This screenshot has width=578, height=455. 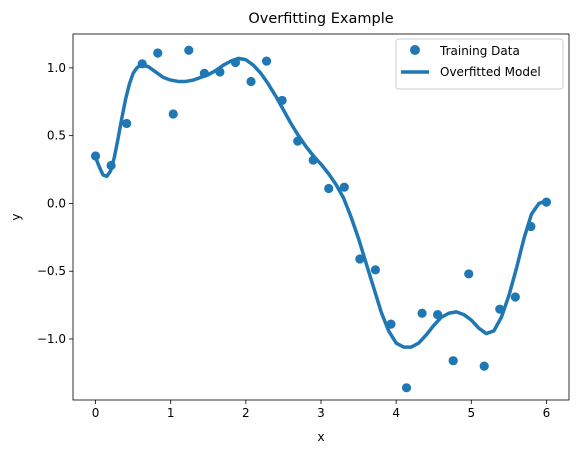 What do you see at coordinates (56, 136) in the screenshot?
I see `y-tick-label: 0.5` at bounding box center [56, 136].